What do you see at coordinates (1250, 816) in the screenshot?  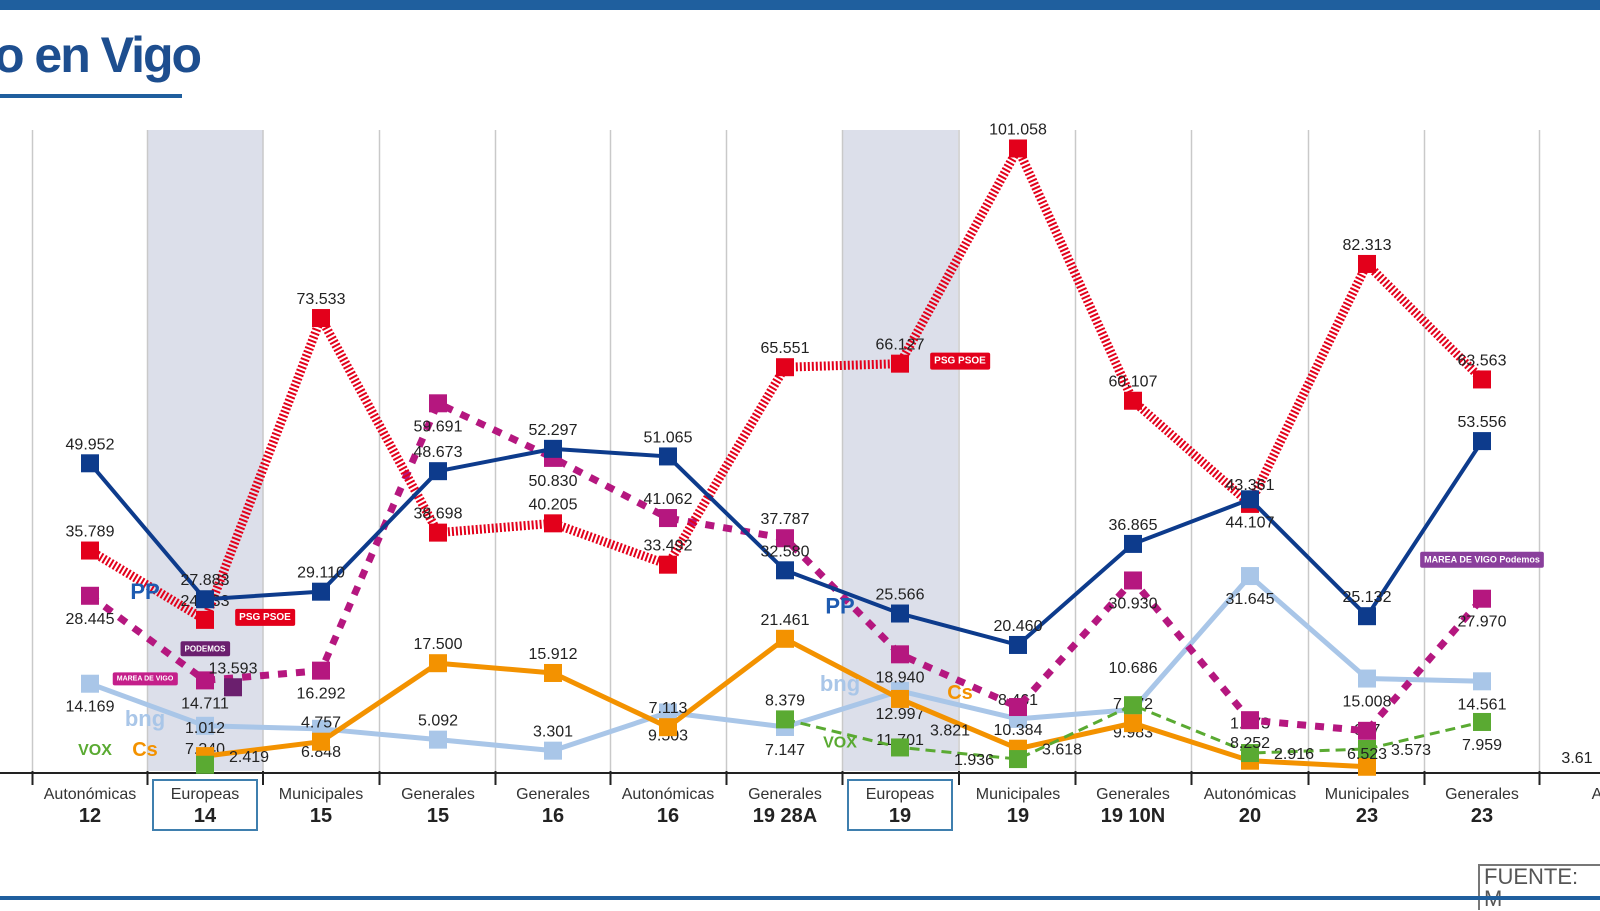 I see `category-number: 20` at bounding box center [1250, 816].